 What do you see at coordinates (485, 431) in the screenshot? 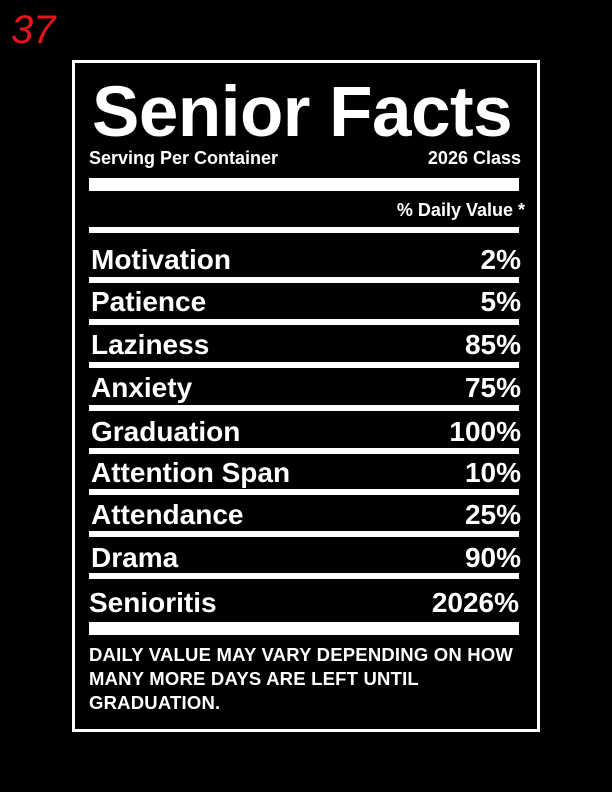
I see `fact-value: 100%` at bounding box center [485, 431].